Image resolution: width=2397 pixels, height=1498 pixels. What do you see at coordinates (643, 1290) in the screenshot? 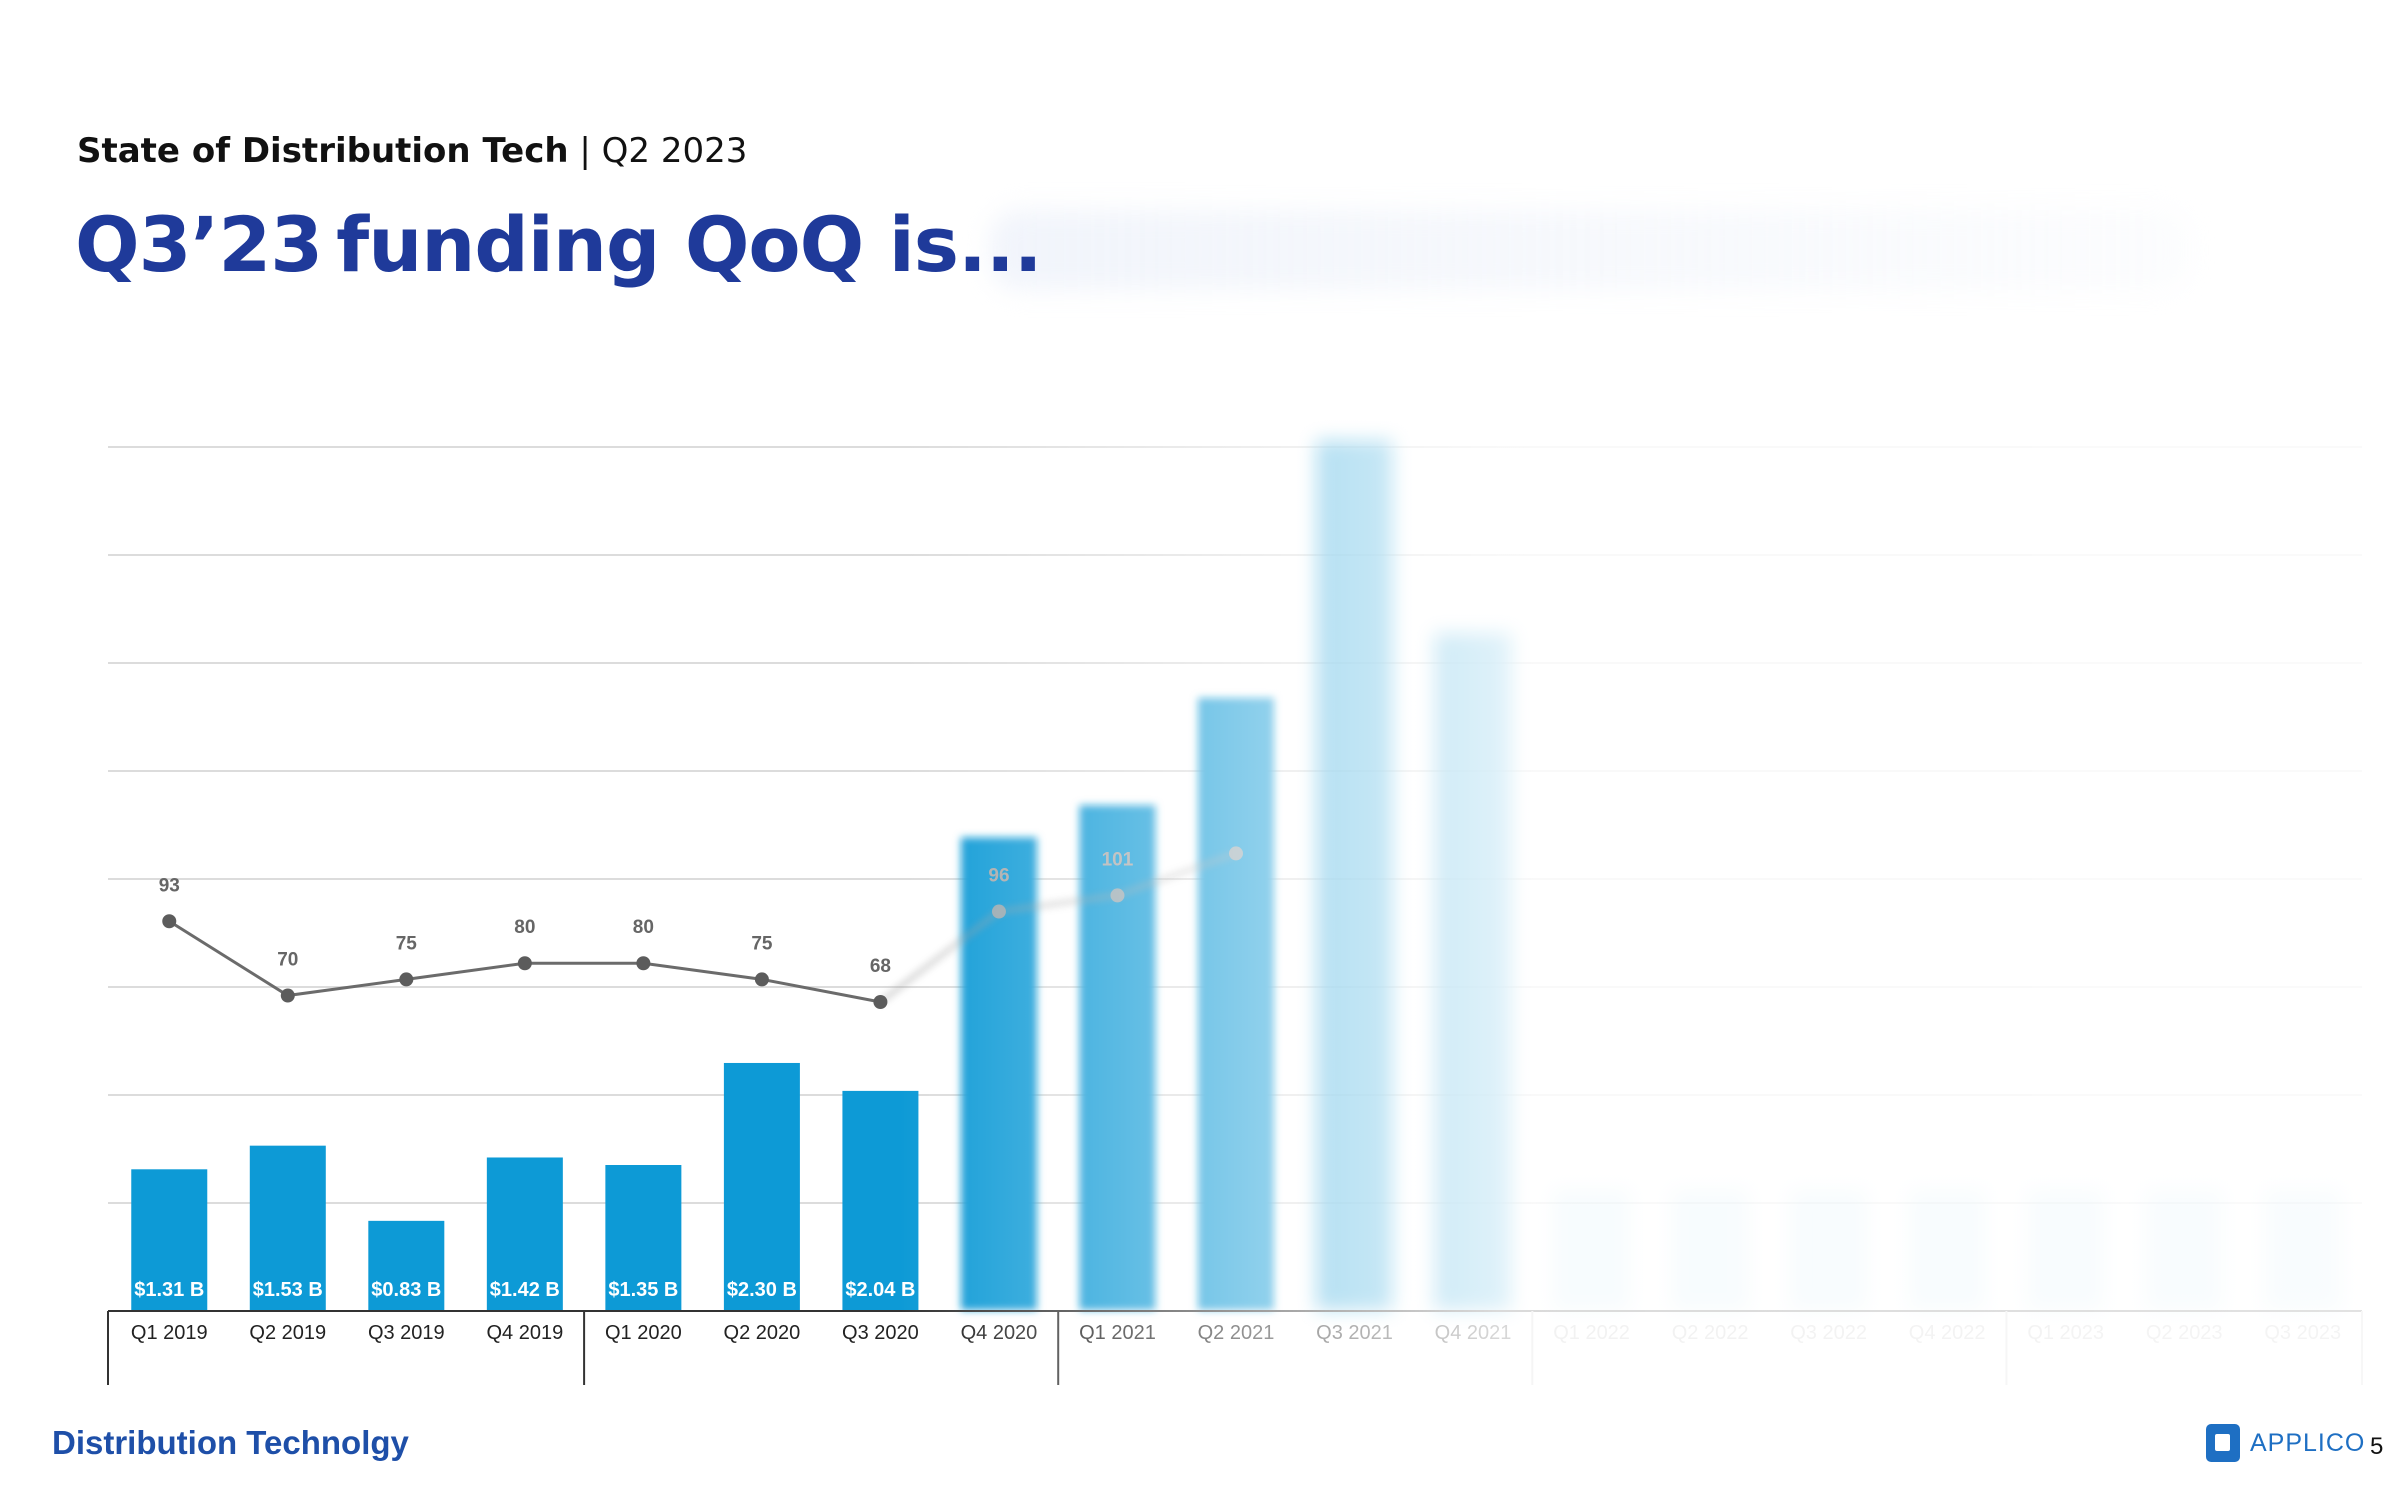
I see `bar-value-label: $1.35 B` at bounding box center [643, 1290].